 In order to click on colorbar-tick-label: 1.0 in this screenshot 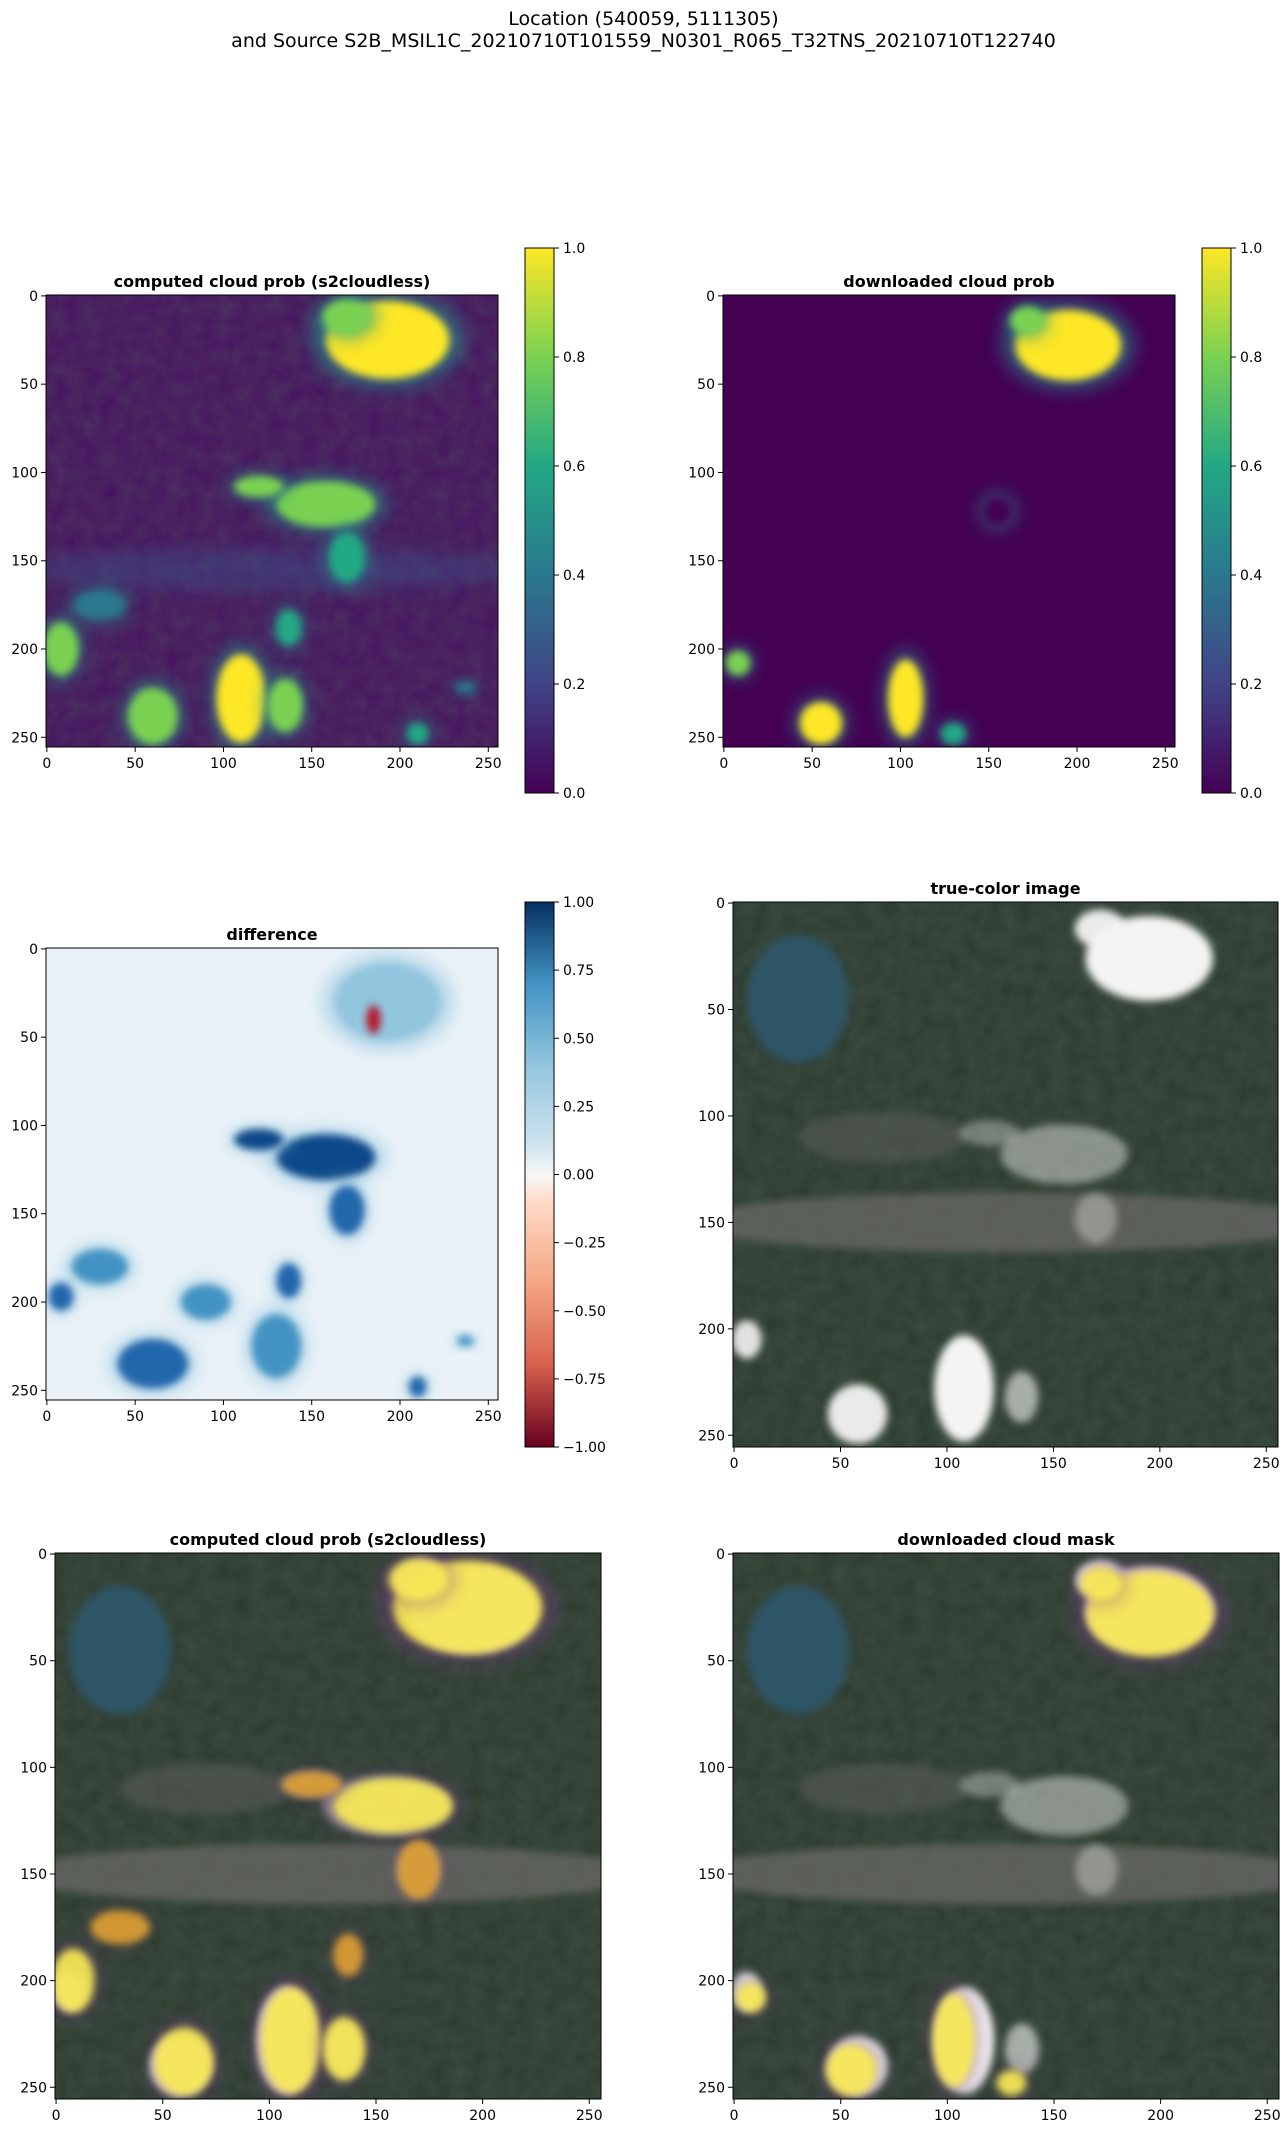, I will do `click(1251, 249)`.